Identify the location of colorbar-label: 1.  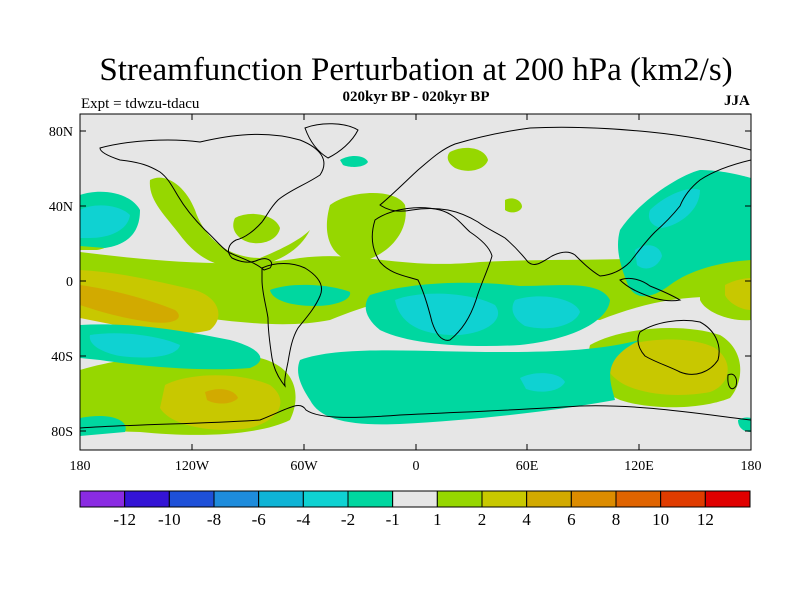
(437, 519).